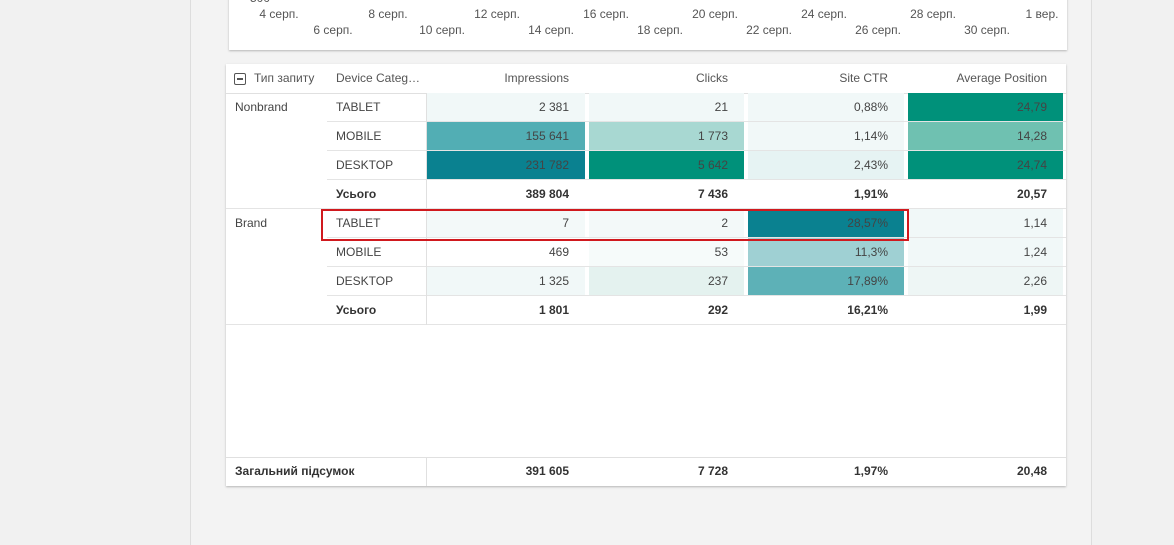 The width and height of the screenshot is (1174, 545). What do you see at coordinates (506, 165) in the screenshot?
I see `value-cell: 231 782` at bounding box center [506, 165].